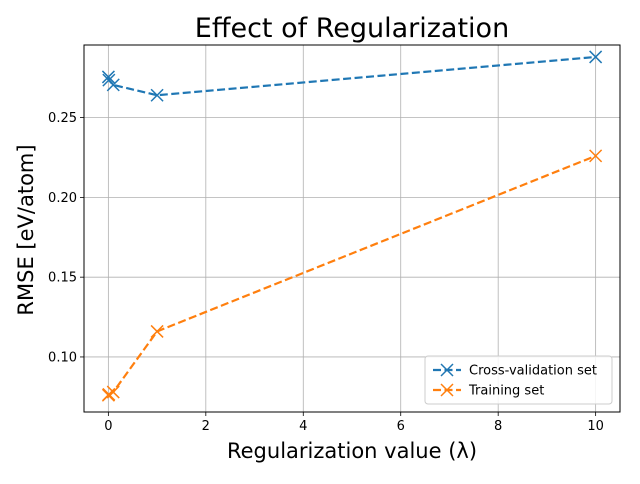 Image resolution: width=640 pixels, height=484 pixels. What do you see at coordinates (62, 278) in the screenshot?
I see `y-tick-label: 0.15` at bounding box center [62, 278].